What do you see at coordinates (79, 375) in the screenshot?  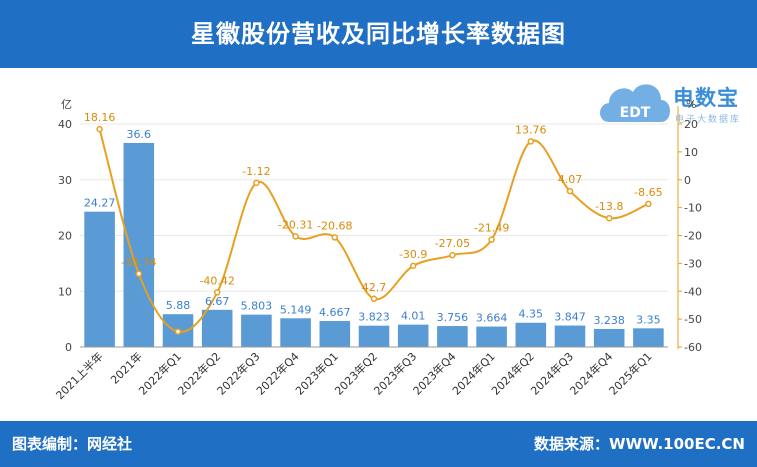 I see `x-tick-label: 2021上半年` at bounding box center [79, 375].